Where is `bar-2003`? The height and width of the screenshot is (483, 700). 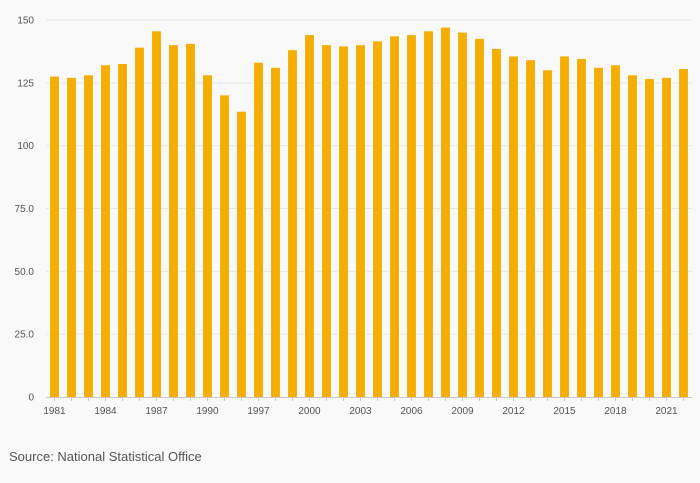
bar-2003 is located at coordinates (360, 221).